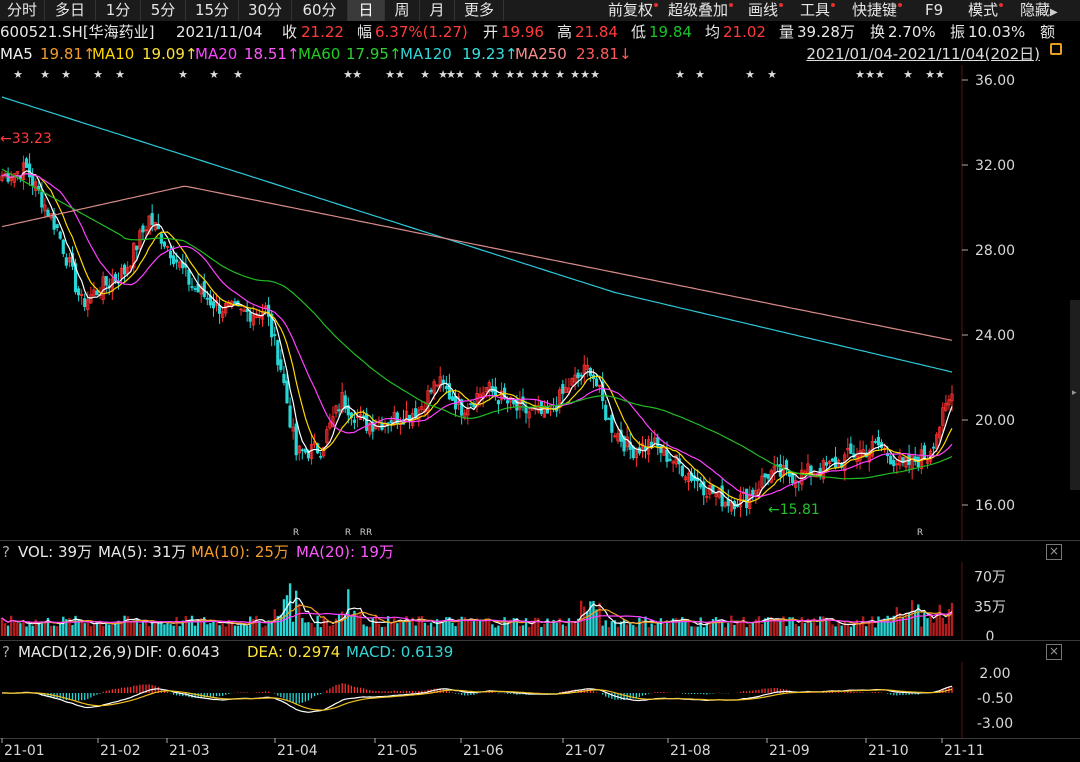 The width and height of the screenshot is (1080, 762). What do you see at coordinates (163, 10) in the screenshot?
I see `tab-5min: 5分` at bounding box center [163, 10].